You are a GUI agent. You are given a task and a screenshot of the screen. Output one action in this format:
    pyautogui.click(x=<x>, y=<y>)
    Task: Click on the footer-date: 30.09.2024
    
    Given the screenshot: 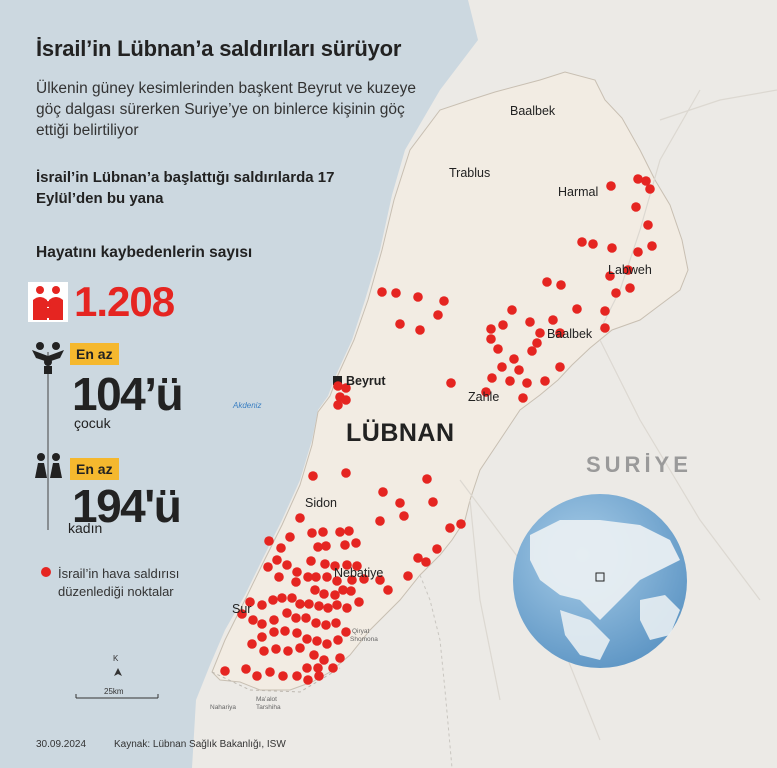 What is the action you would take?
    pyautogui.click(x=61, y=744)
    